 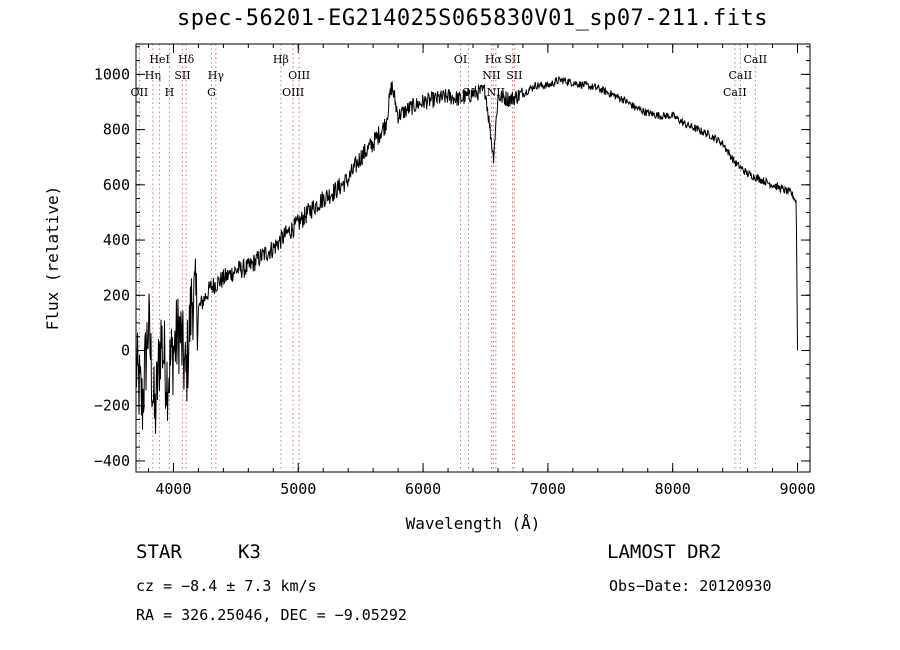 I want to click on x-tick-label-3: 7000, so click(x=548, y=489).